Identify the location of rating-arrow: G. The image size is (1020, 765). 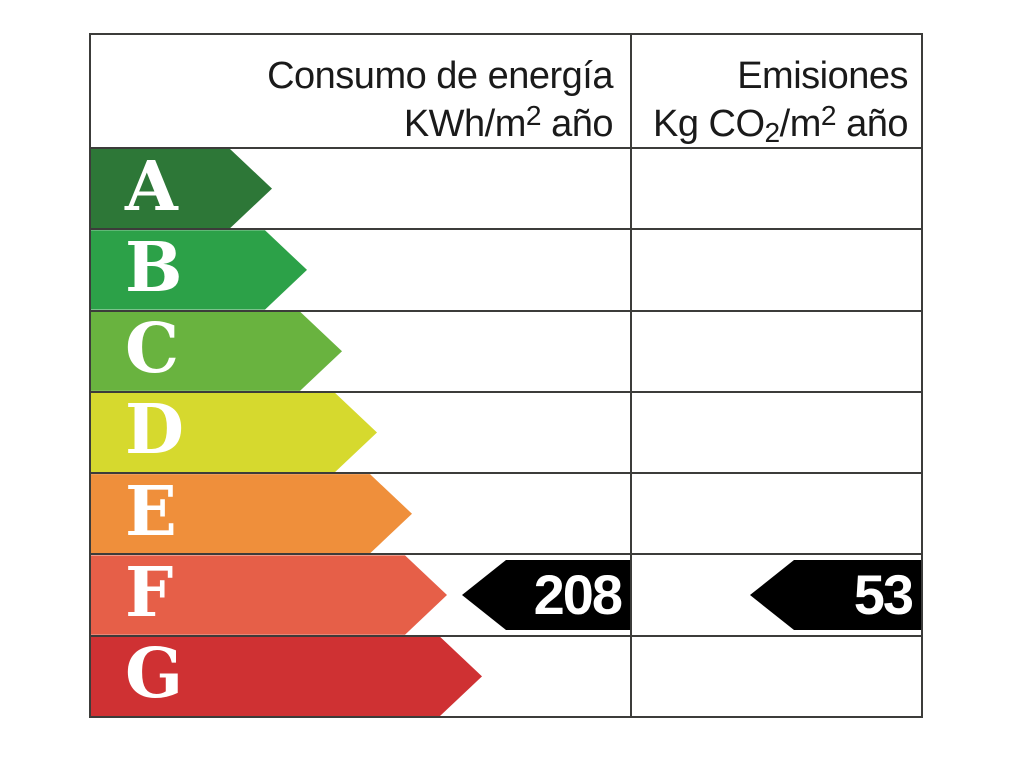
(286, 676).